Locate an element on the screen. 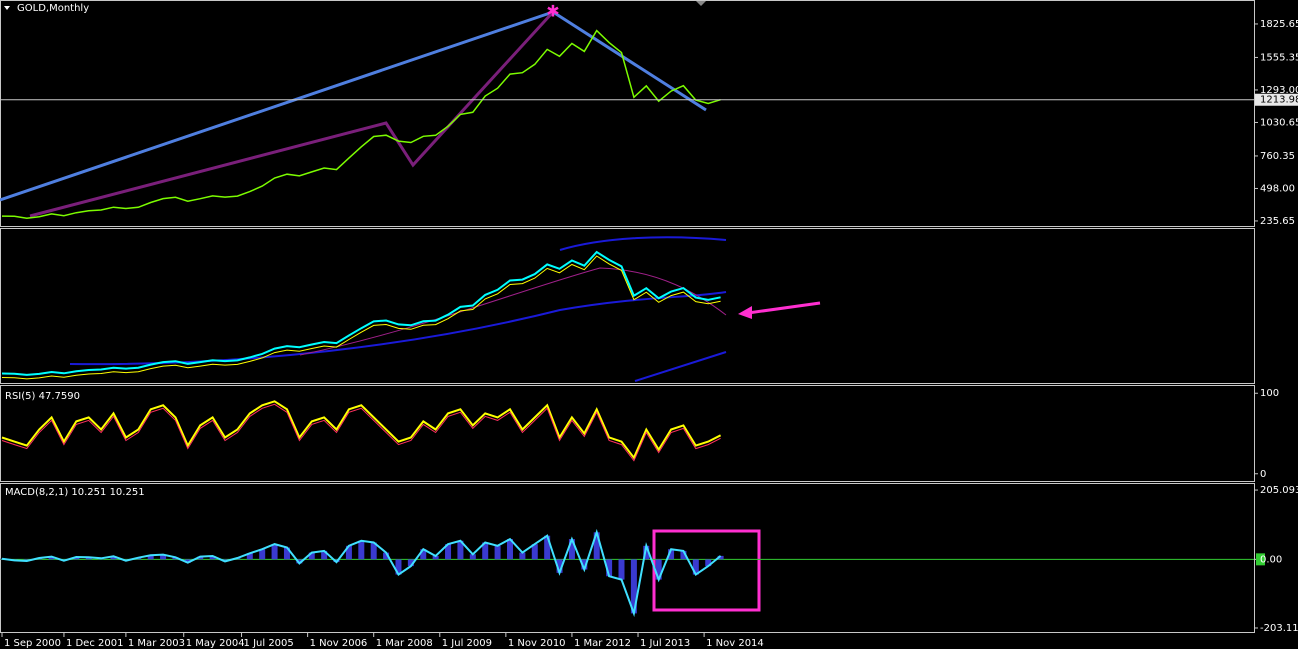 The image size is (1298, 649). rsi-signal is located at coordinates (361, 432).